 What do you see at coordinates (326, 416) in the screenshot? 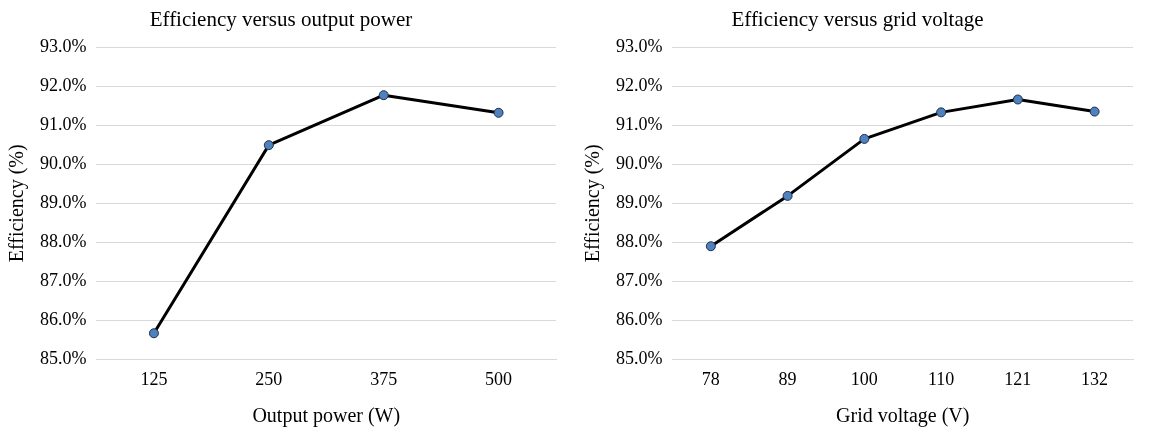
I see `x-axis-title: Output power (W)` at bounding box center [326, 416].